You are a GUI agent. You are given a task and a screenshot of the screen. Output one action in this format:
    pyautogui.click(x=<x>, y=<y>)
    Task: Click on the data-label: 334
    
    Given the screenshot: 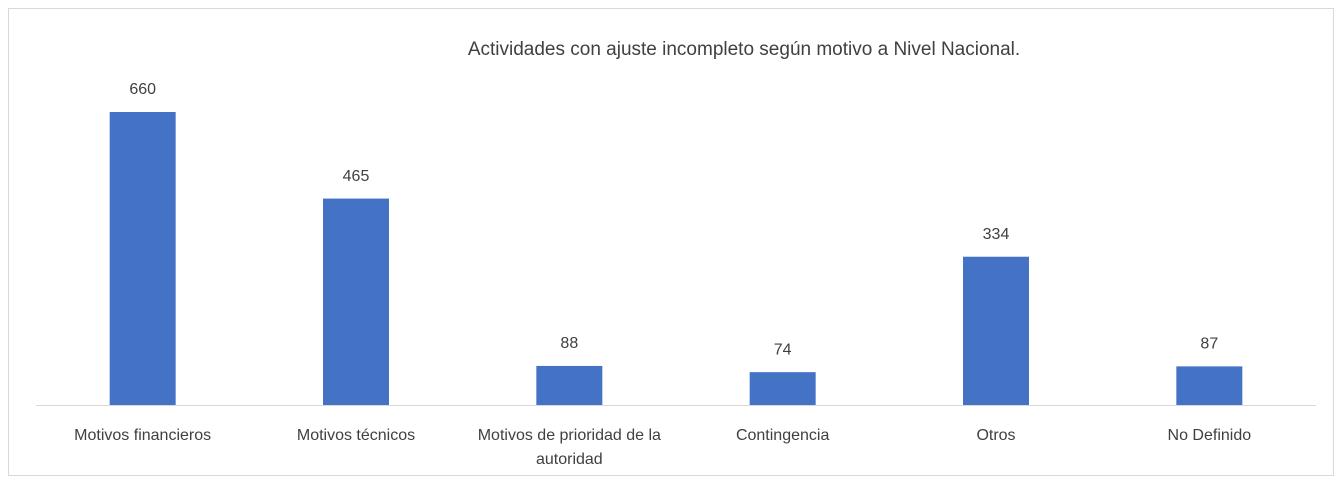 What is the action you would take?
    pyautogui.click(x=996, y=234)
    